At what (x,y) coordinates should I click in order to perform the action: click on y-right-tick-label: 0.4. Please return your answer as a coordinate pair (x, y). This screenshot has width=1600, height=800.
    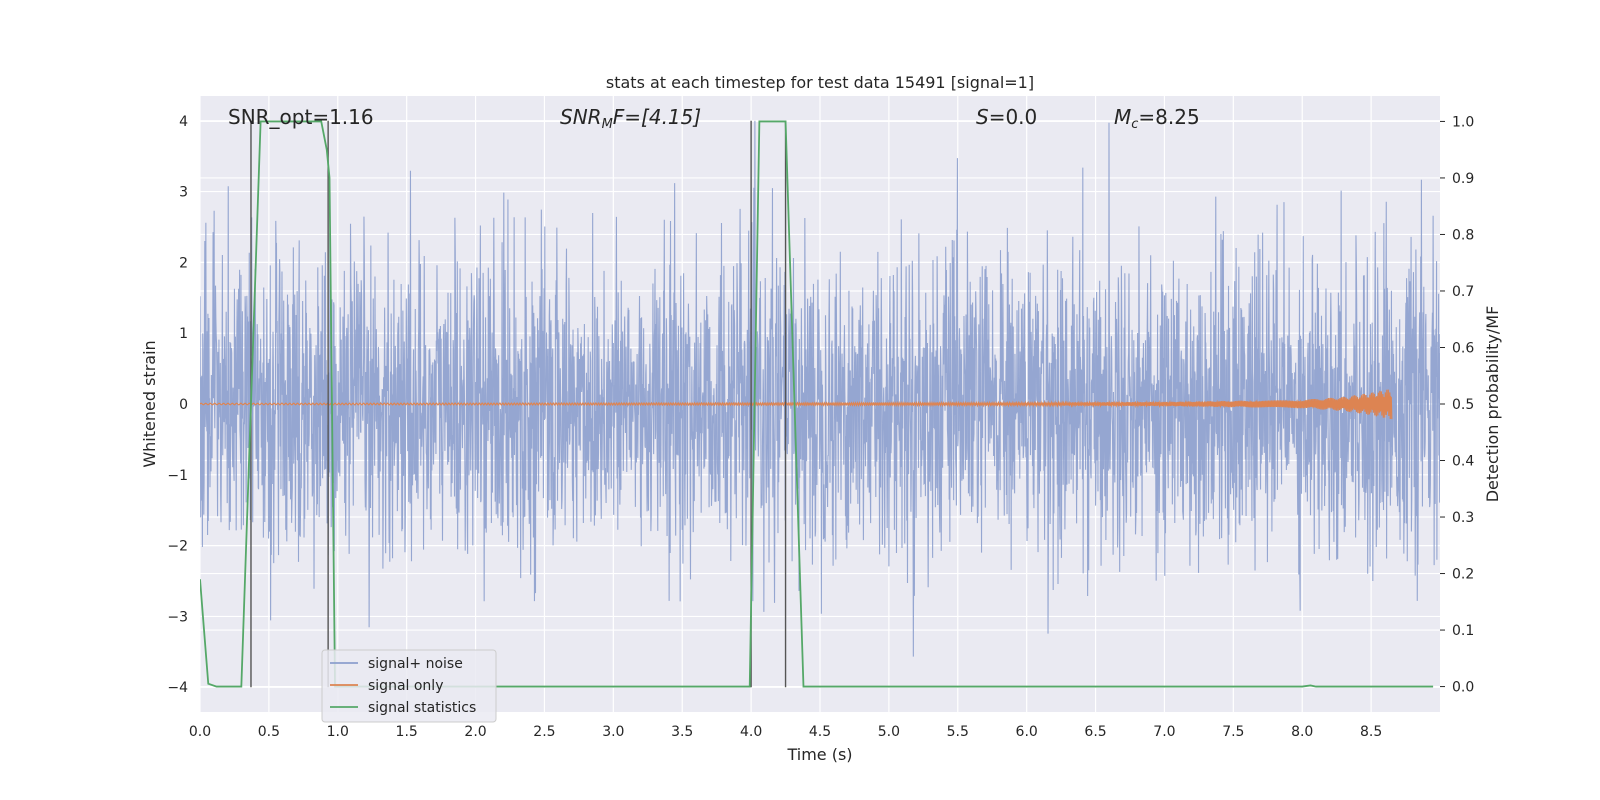
    Looking at the image, I should click on (1463, 462).